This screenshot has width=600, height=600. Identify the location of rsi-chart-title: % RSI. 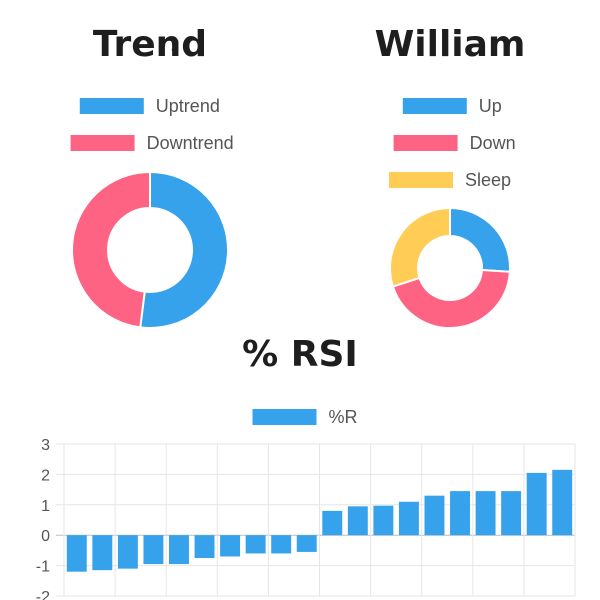
(300, 354).